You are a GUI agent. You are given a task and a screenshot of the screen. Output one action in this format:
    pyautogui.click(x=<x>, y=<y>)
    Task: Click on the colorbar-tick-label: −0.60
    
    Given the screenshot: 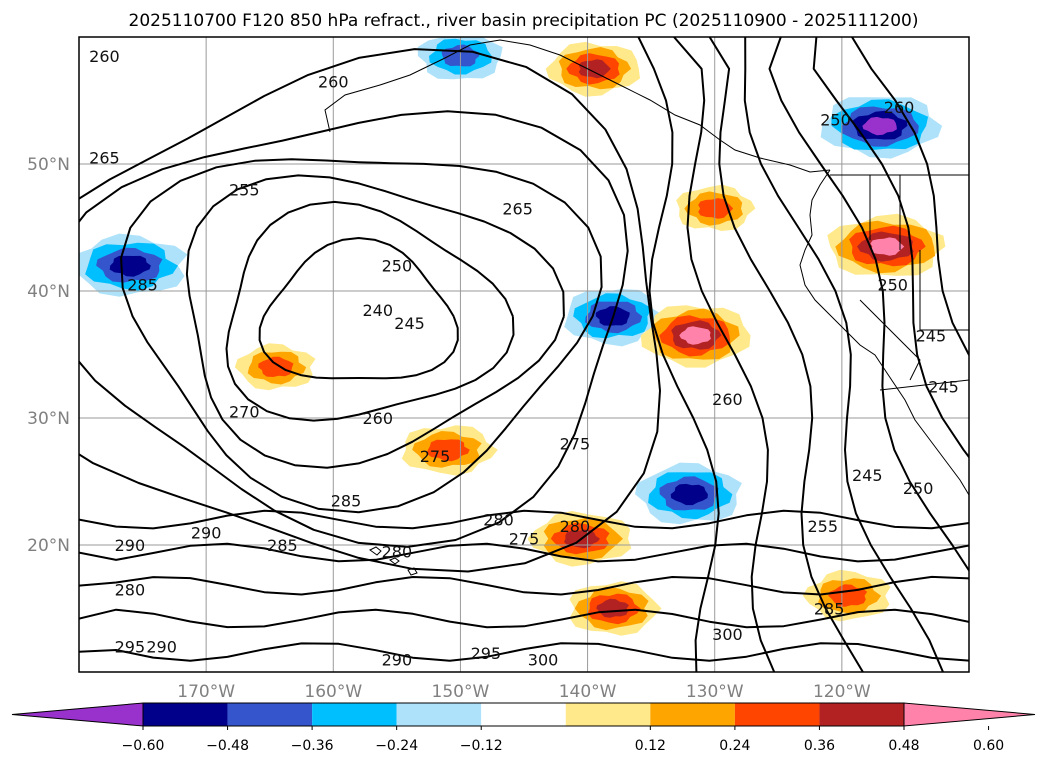 What is the action you would take?
    pyautogui.click(x=143, y=746)
    